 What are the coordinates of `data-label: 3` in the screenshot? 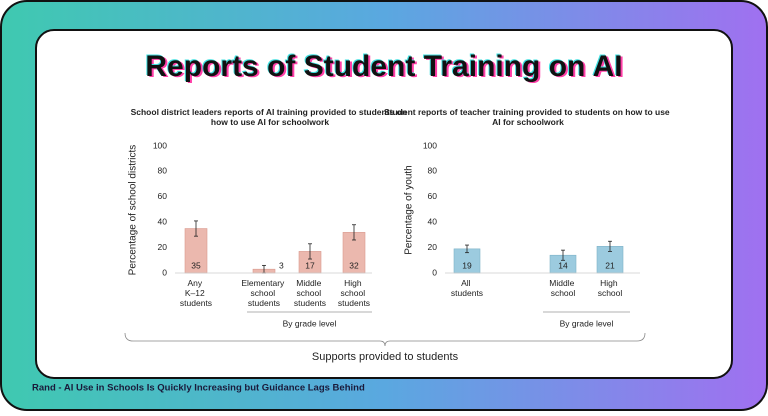 It's located at (281, 265).